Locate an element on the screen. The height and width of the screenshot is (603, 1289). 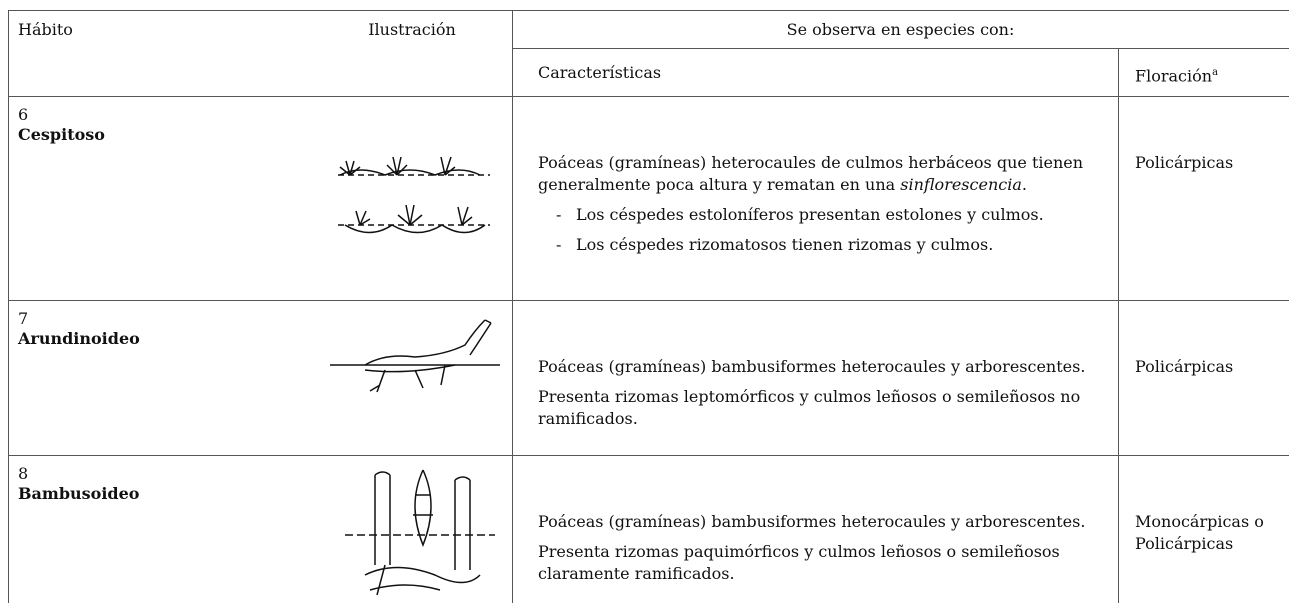
row-name: Cespitoso is located at coordinates (61, 134).